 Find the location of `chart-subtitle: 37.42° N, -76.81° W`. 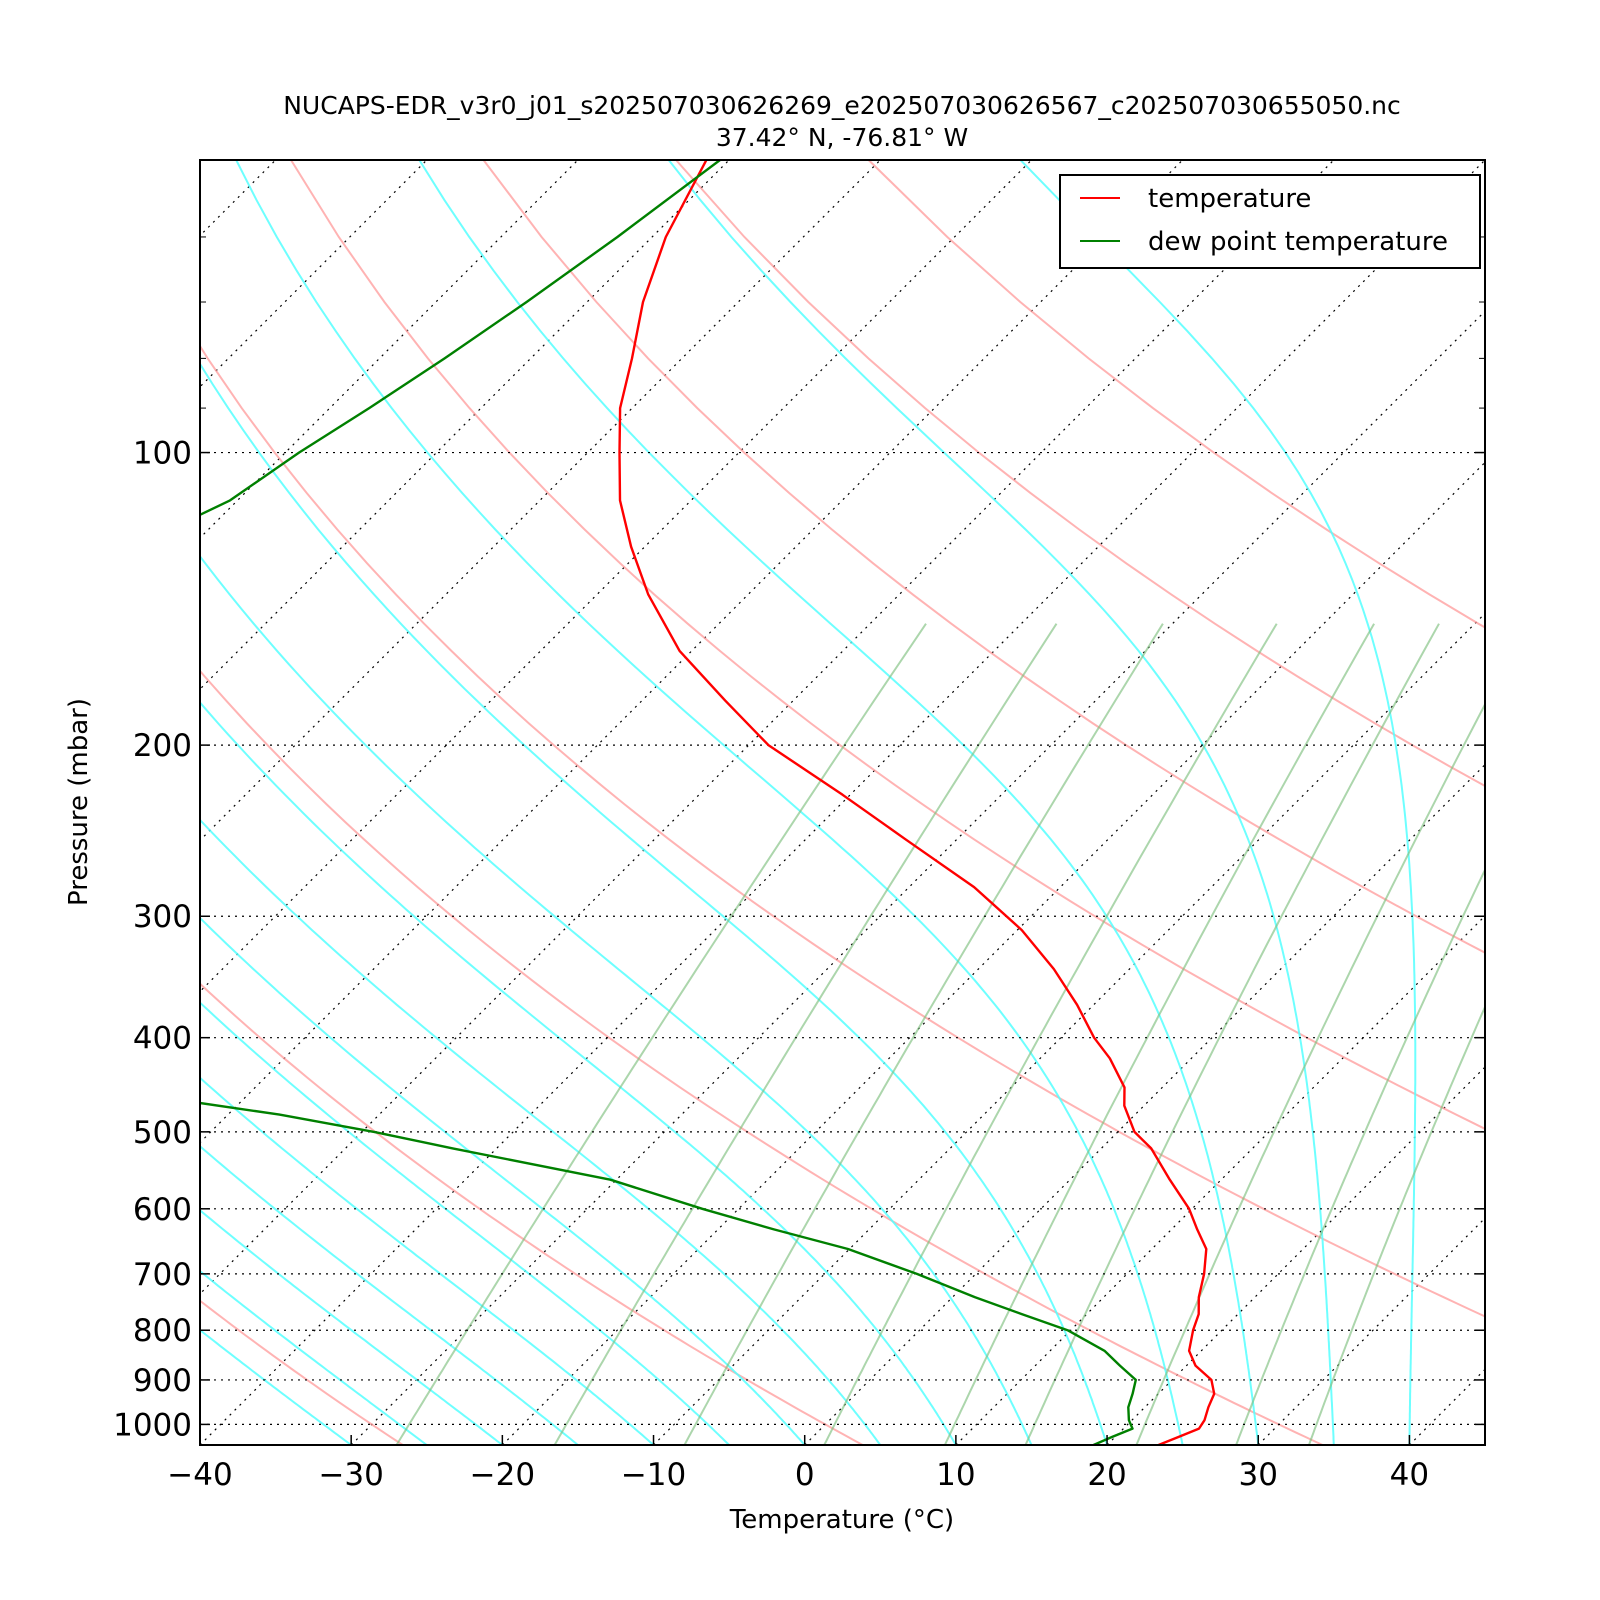

chart-subtitle: 37.42° N, -76.81° W is located at coordinates (842, 137).